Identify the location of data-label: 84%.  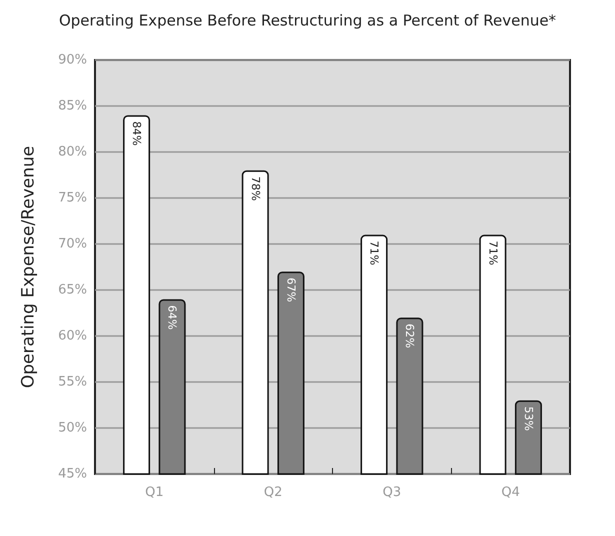
(137, 133).